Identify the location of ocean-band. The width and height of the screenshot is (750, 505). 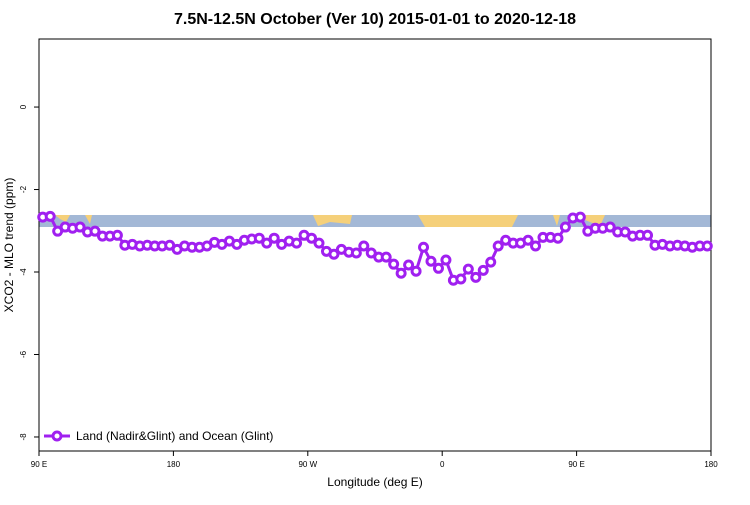
(375, 221).